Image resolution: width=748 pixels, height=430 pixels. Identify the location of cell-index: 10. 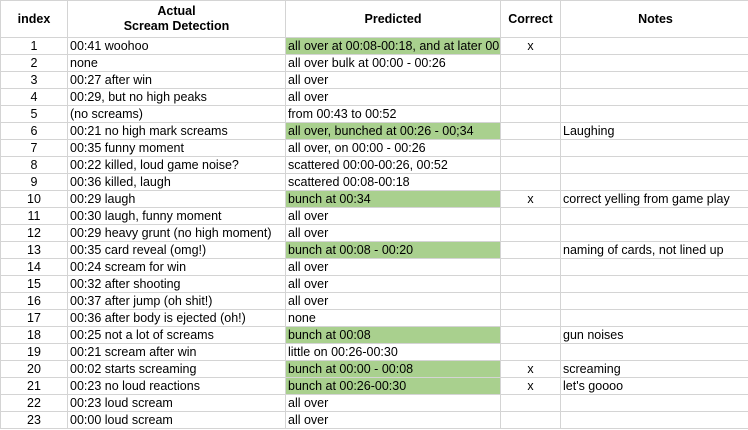
(34, 199).